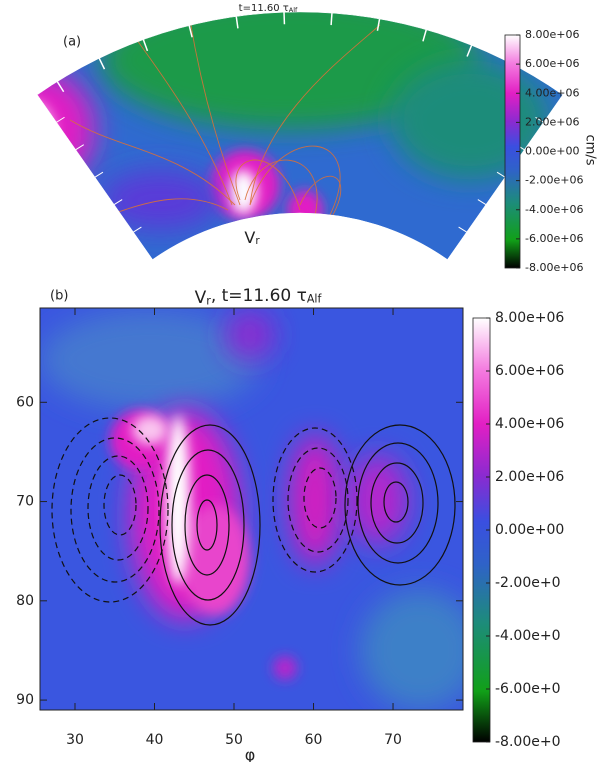 This screenshot has height=762, width=600. I want to click on colorbar-tick-label: -2.00e+0, so click(527, 583).